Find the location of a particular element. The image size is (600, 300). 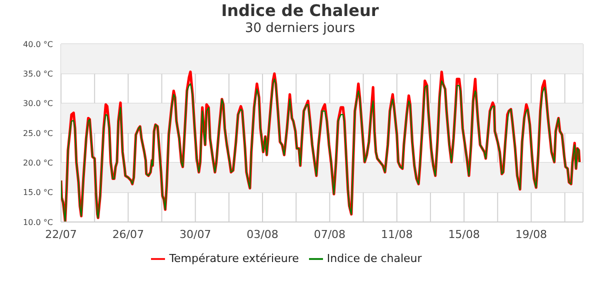

x-tick-label: 15/08 is located at coordinates (464, 234).